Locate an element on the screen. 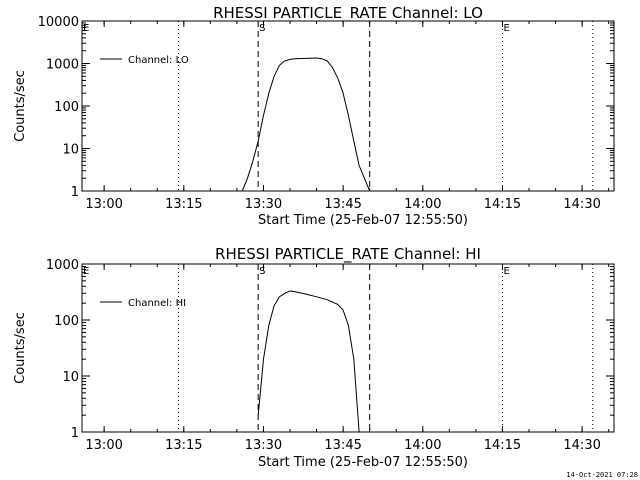 The height and width of the screenshot is (480, 640). panel1-marker-label: S is located at coordinates (262, 28).